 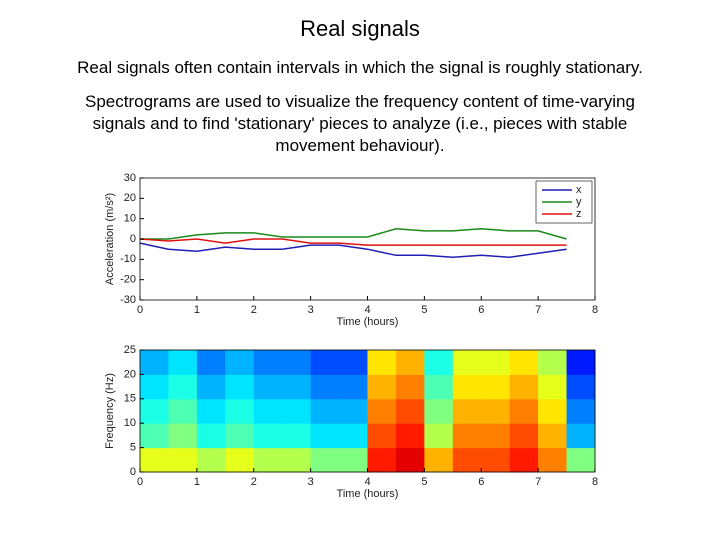 I want to click on axes-frame, so click(x=367, y=239).